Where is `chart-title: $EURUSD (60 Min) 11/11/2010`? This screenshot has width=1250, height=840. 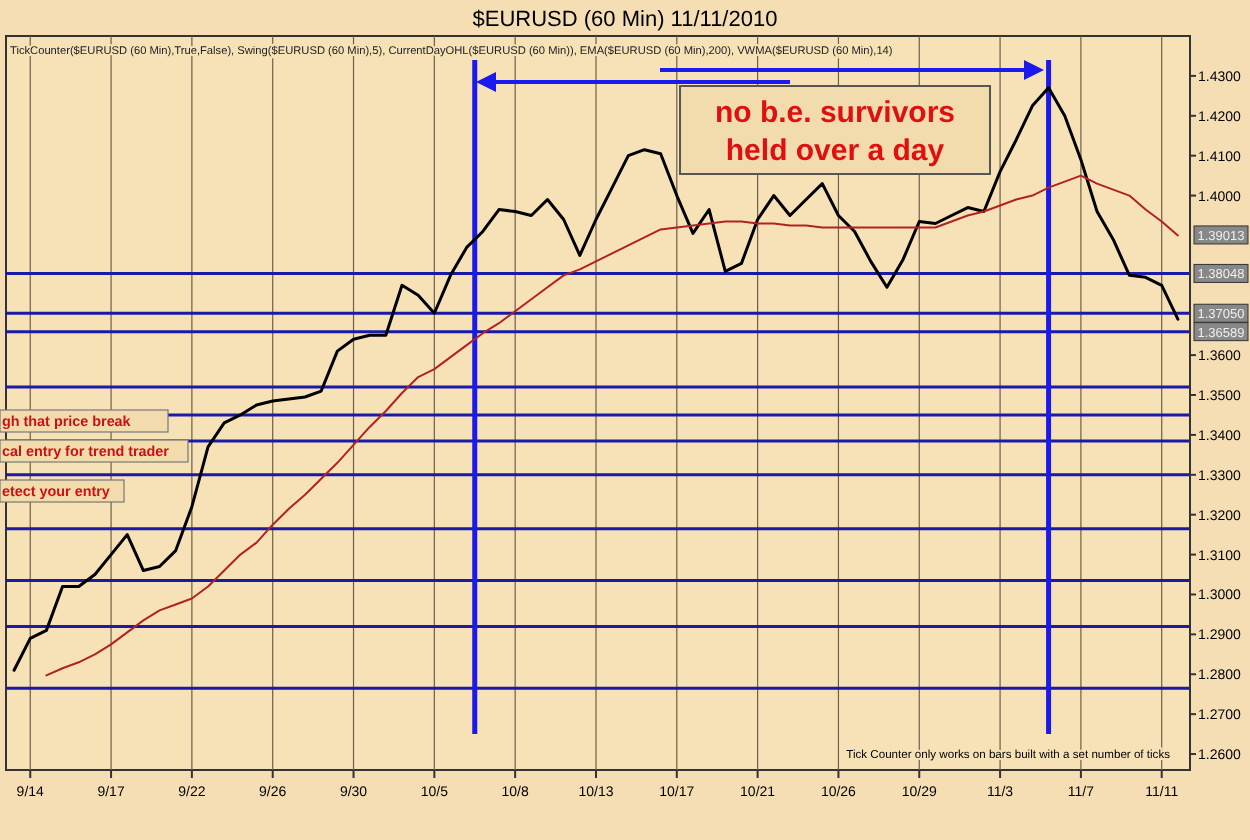
chart-title: $EURUSD (60 Min) 11/11/2010 is located at coordinates (625, 20).